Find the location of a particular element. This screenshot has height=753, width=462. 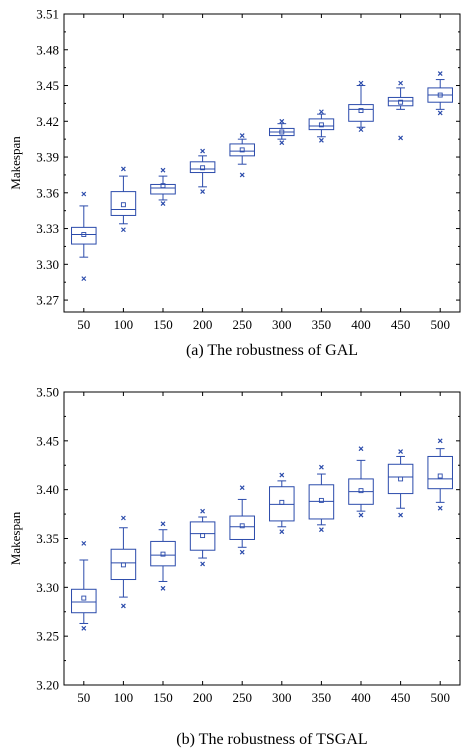

y-tick-label: 3.20 is located at coordinates (47, 685).